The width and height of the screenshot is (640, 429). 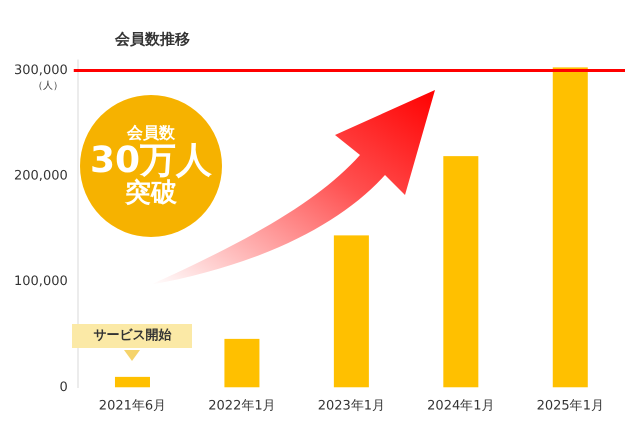 I want to click on x-tick-label: 2022年1月, so click(x=242, y=406).